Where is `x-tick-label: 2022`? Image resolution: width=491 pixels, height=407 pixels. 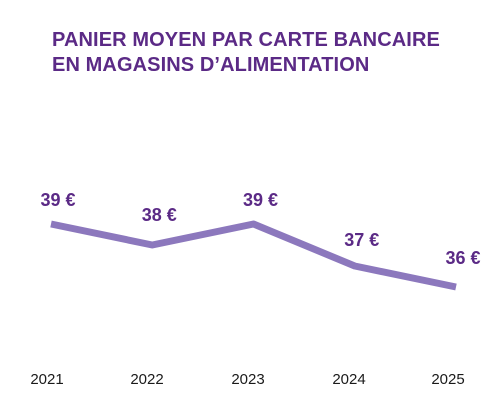 x-tick-label: 2022 is located at coordinates (146, 379).